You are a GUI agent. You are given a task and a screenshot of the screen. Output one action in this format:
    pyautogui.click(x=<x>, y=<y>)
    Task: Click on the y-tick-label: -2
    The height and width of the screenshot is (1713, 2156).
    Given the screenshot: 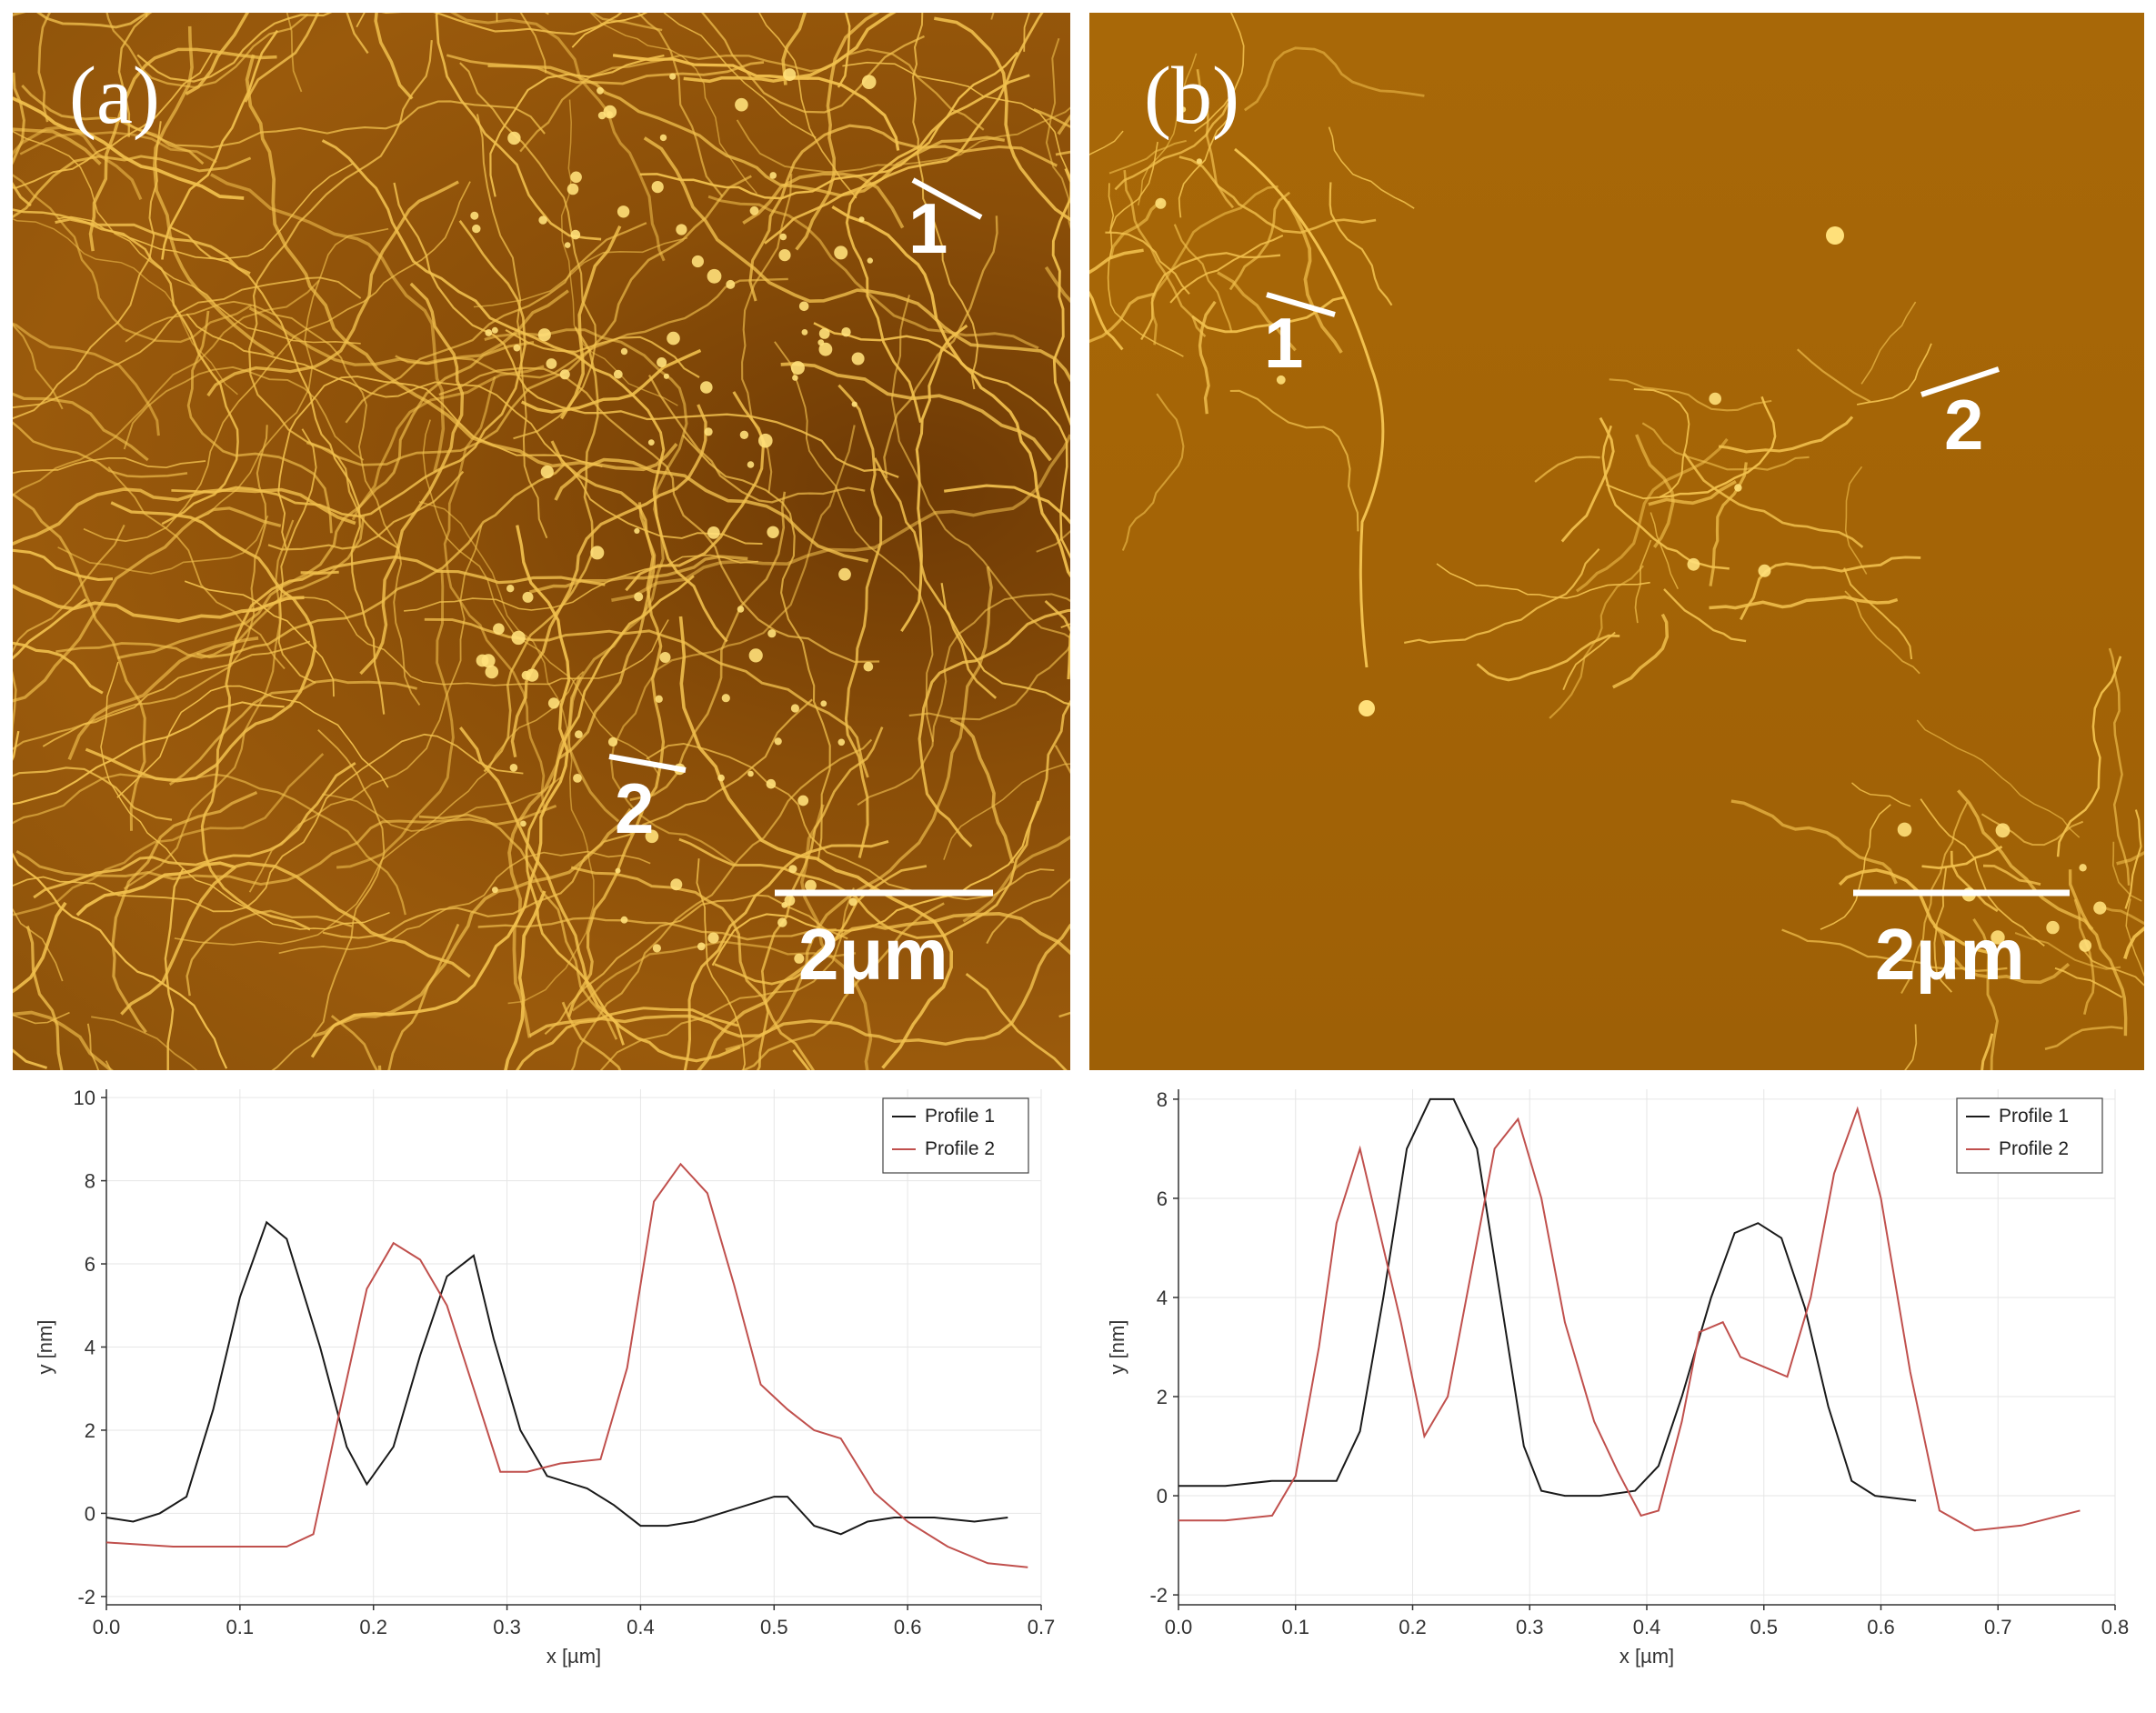 What is the action you would take?
    pyautogui.click(x=86, y=1597)
    